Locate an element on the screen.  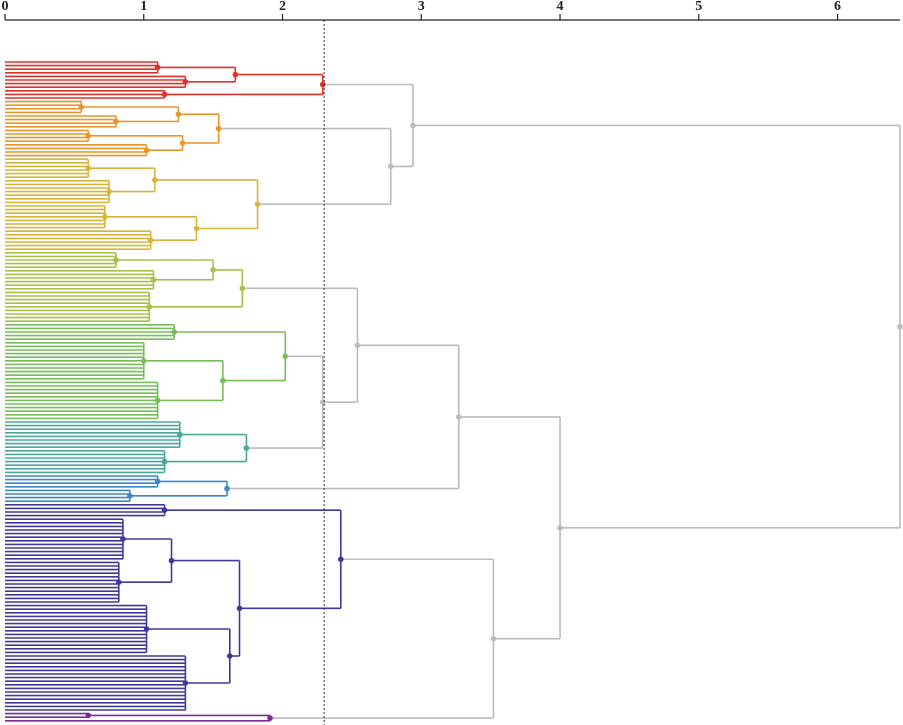
x-tick-label: 1 is located at coordinates (143, 7).